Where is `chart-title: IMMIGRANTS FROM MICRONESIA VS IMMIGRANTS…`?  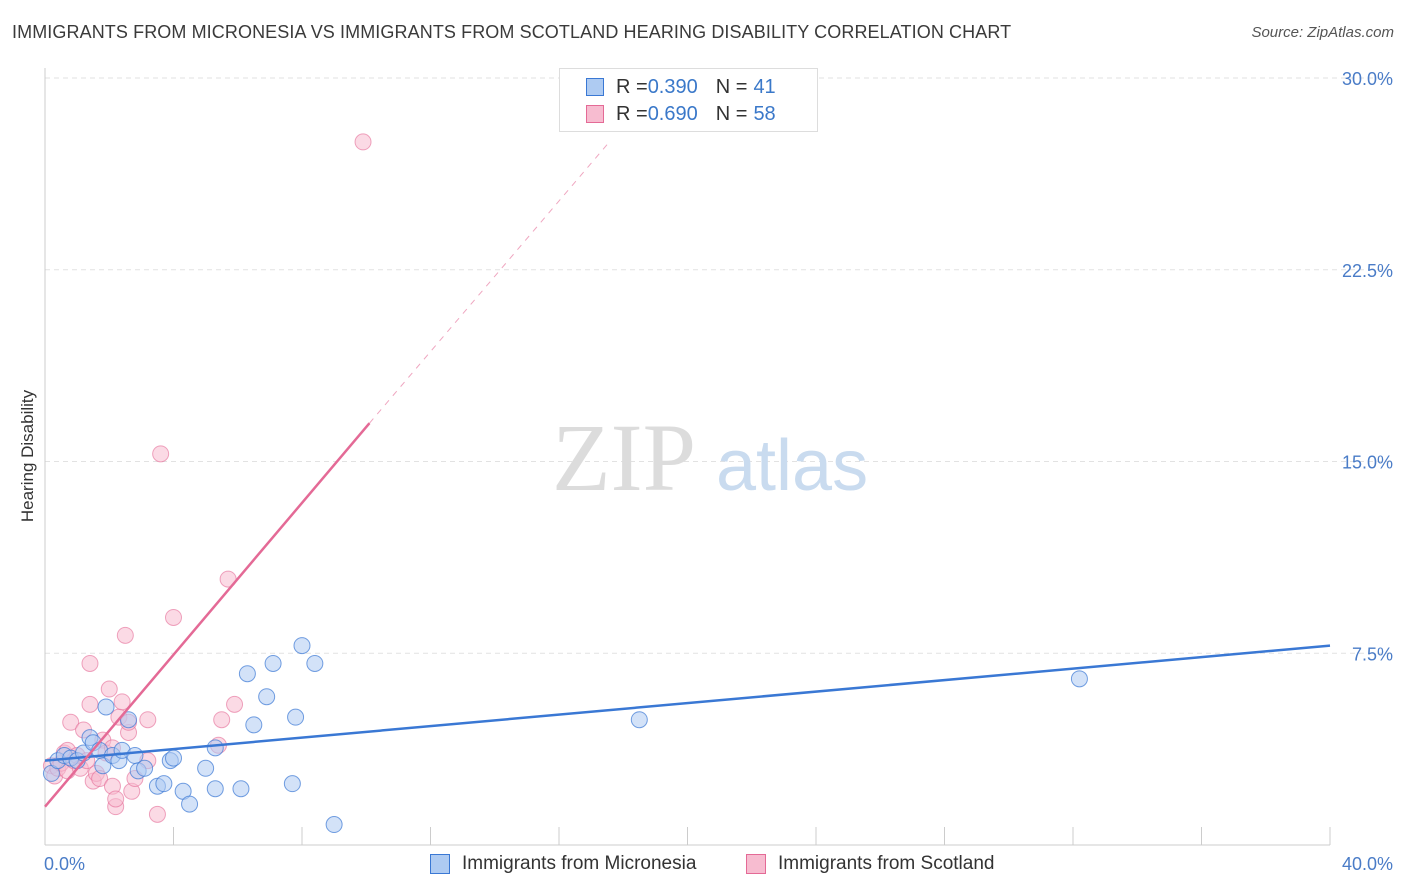
chart-title: IMMIGRANTS FROM MICRONESIA VS IMMIGRANTS… is located at coordinates (512, 32).